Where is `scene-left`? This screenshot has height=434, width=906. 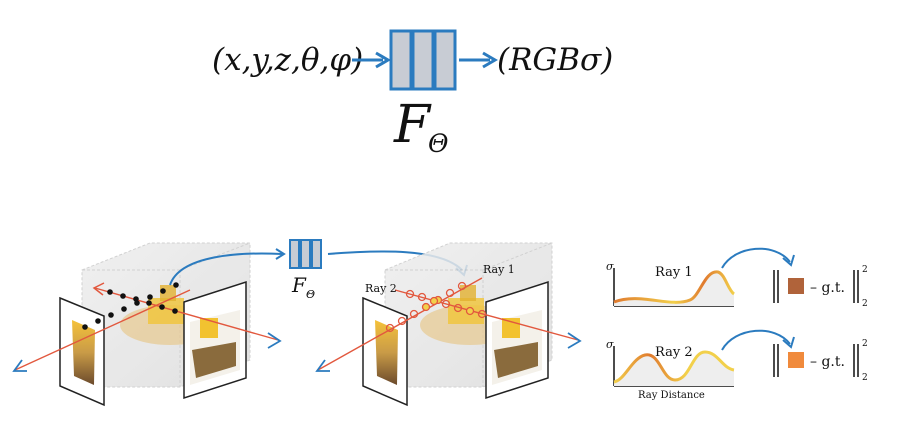
scene-left is located at coordinates (147, 324).